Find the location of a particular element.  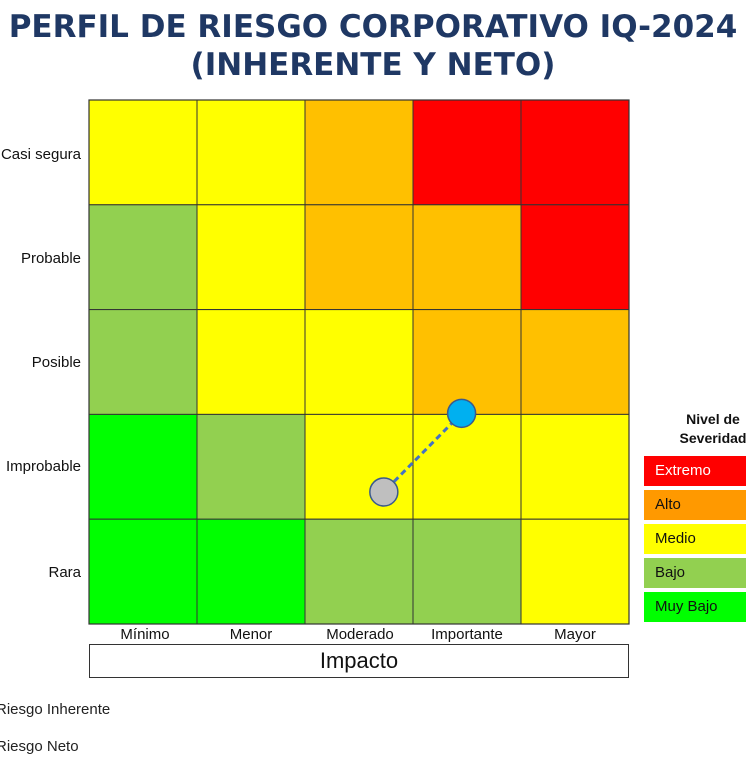

footer-riesgo-inherente: Riesgo Inherente is located at coordinates (55, 709).